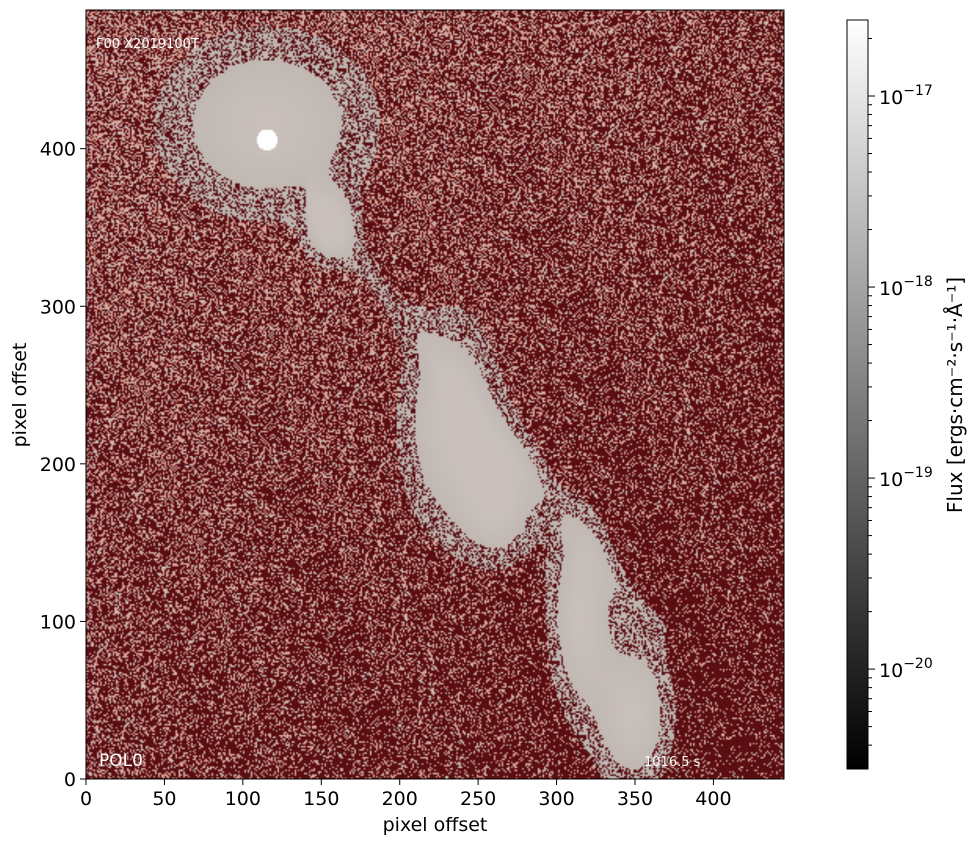  I want to click on x-tick-label: 0, so click(86, 799).